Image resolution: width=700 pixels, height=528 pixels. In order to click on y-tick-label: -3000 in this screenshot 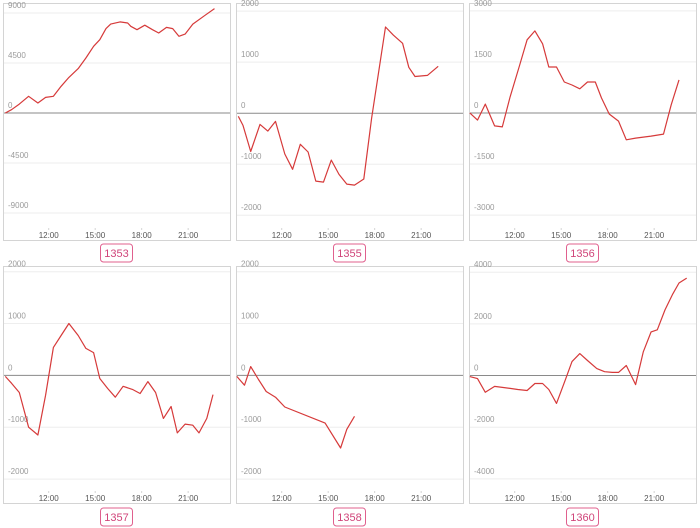, I will do `click(484, 207)`.